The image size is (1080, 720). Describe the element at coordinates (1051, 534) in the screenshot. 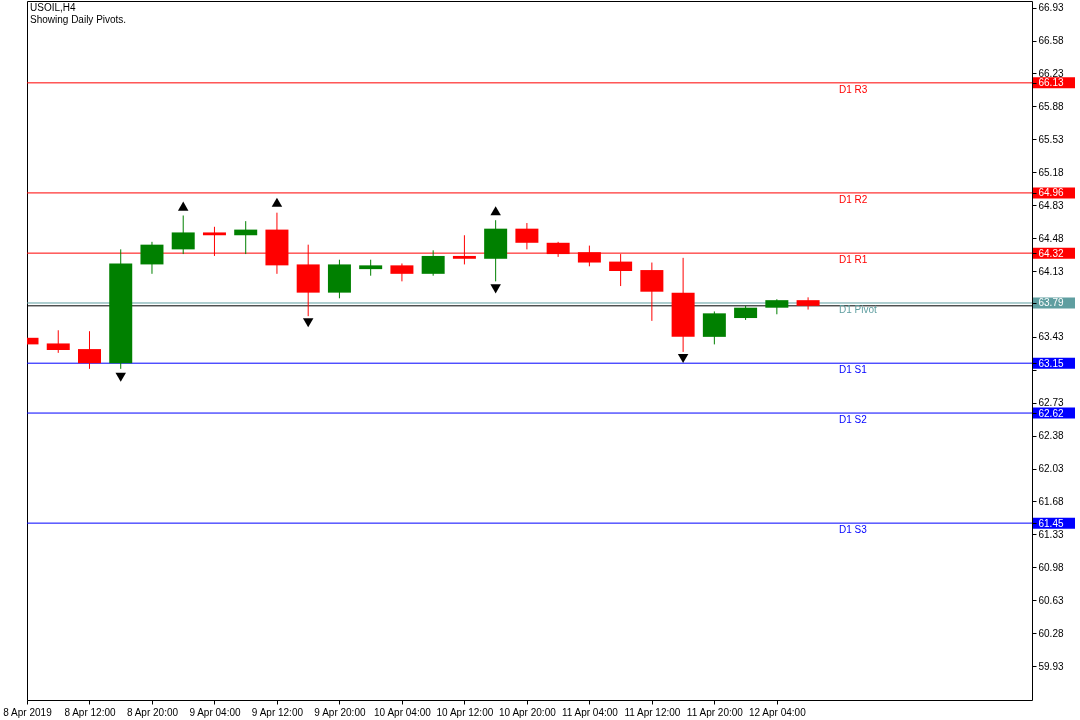

I see `y-tick-label: 61.33` at that location.